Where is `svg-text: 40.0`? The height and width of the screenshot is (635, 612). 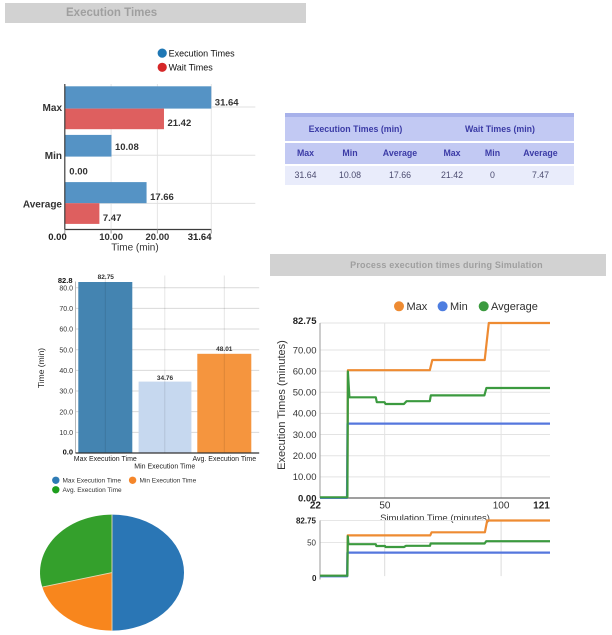 svg-text: 40.0 is located at coordinates (66, 371).